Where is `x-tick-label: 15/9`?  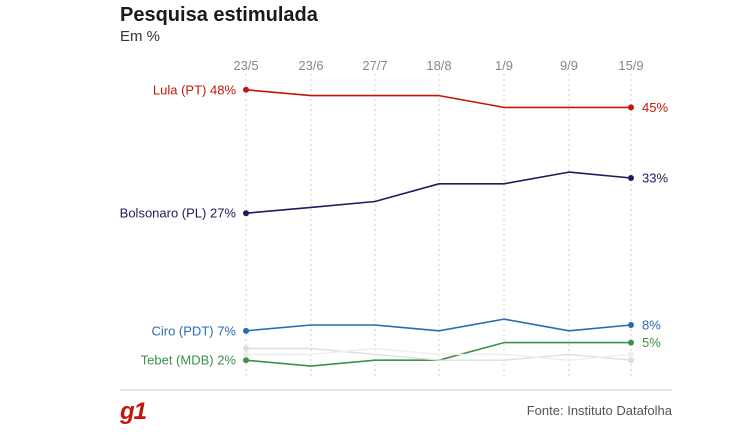 x-tick-label: 15/9 is located at coordinates (630, 65).